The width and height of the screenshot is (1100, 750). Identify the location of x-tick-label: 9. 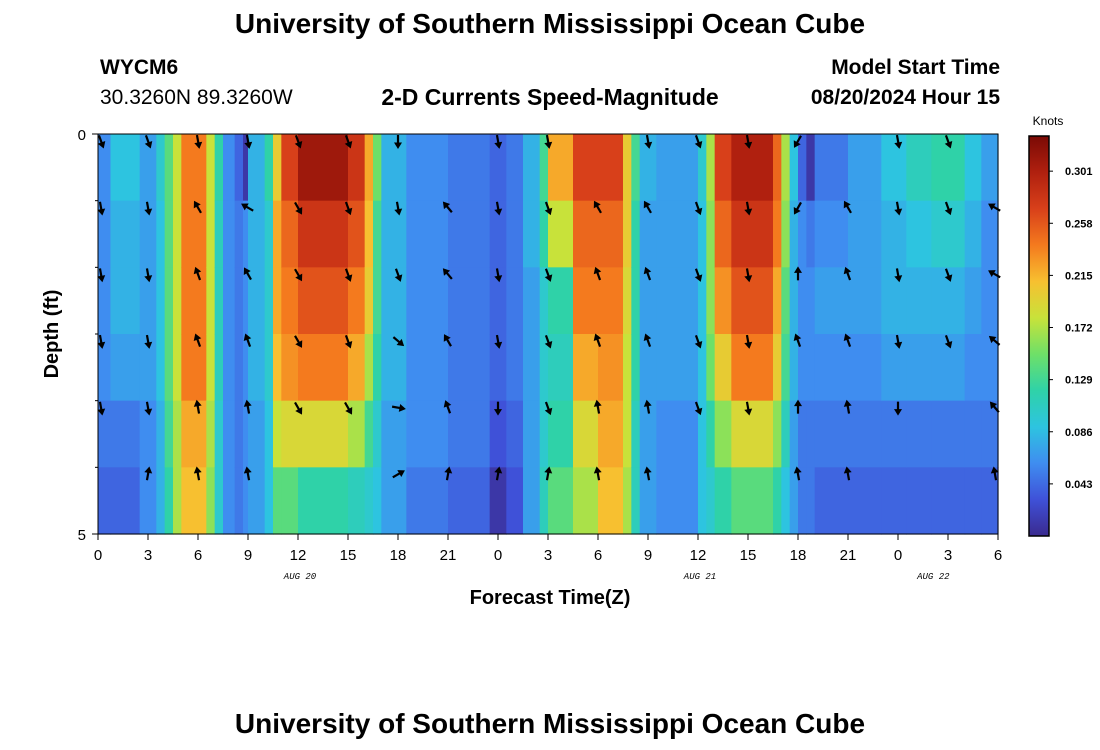
(248, 555).